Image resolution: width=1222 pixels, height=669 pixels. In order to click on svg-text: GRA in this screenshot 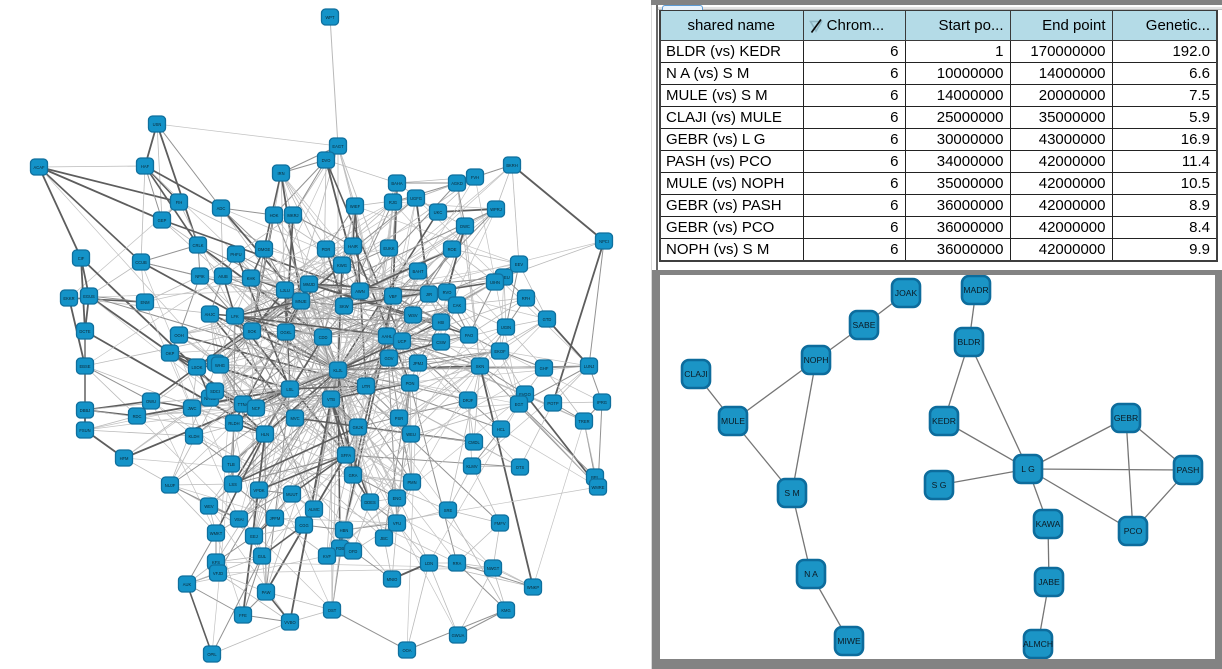, I will do `click(353, 475)`.